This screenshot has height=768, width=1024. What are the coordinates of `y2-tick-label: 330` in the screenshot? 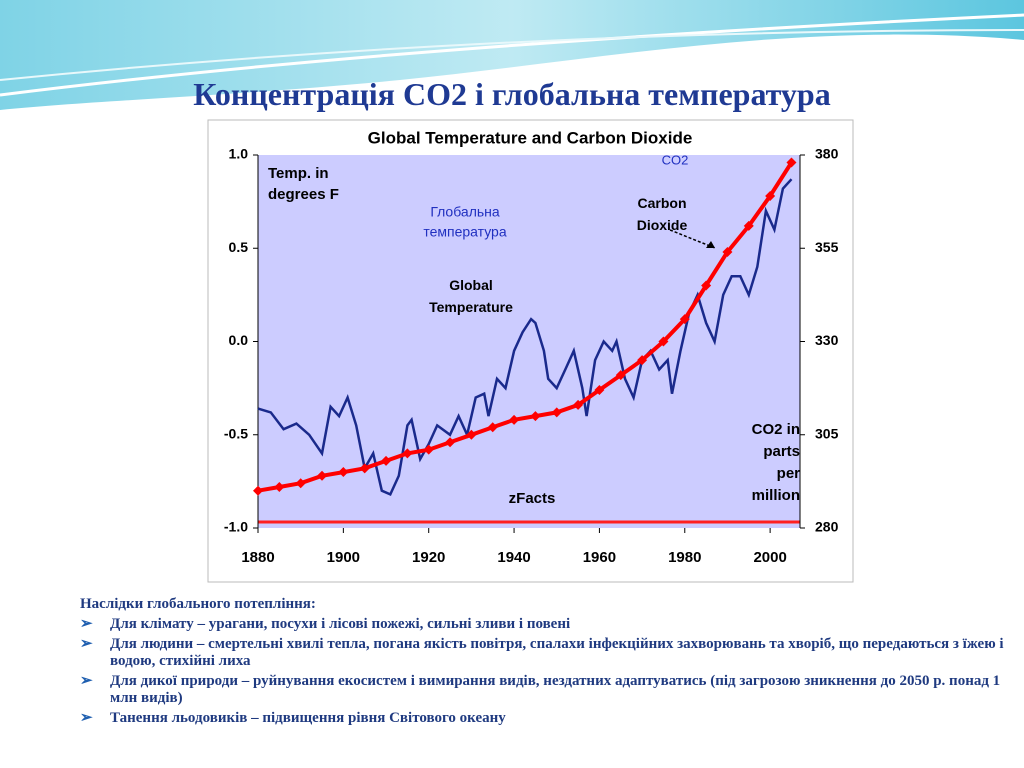 It's located at (827, 340).